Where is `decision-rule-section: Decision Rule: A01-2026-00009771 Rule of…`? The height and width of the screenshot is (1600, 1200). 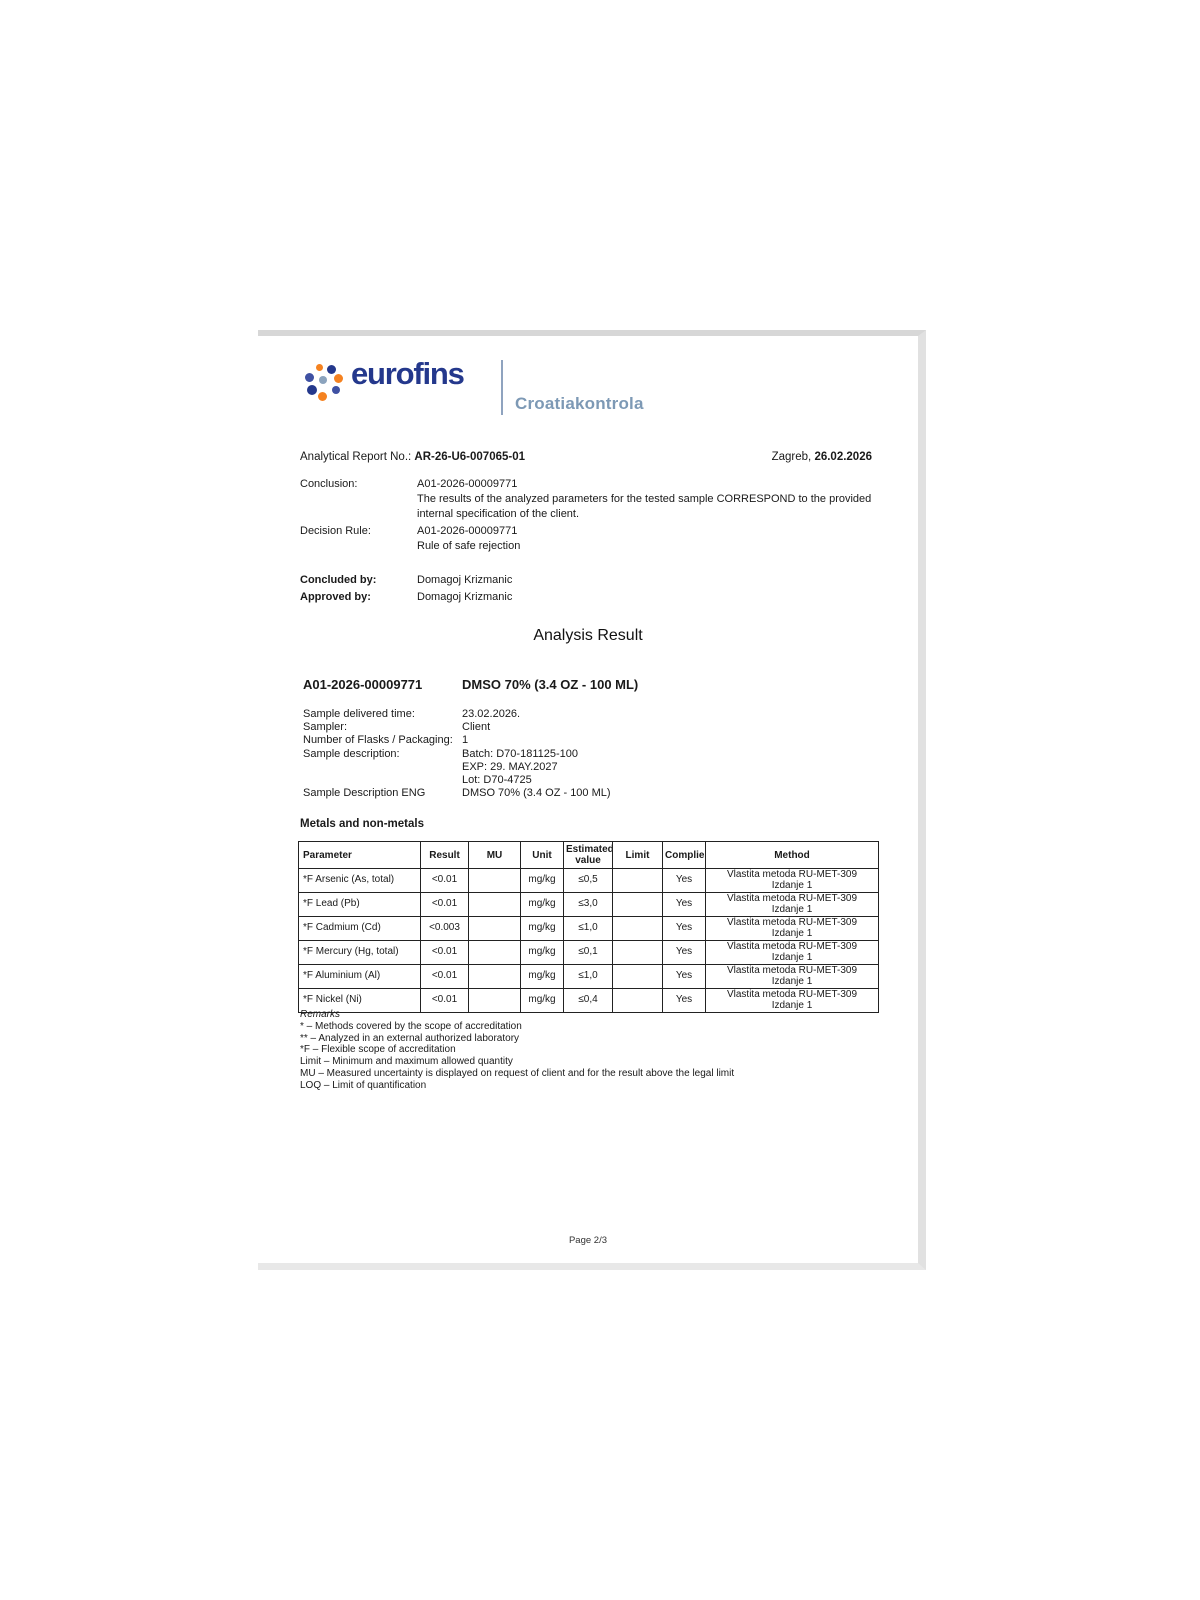 decision-rule-section: Decision Rule: A01-2026-00009771 Rule of… is located at coordinates (586, 539).